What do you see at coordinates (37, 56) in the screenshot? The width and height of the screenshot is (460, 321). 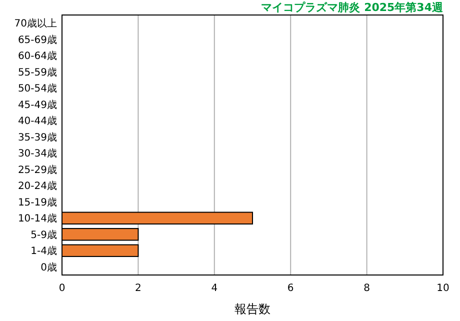 I see `y-tick-label: 60-64歳` at bounding box center [37, 56].